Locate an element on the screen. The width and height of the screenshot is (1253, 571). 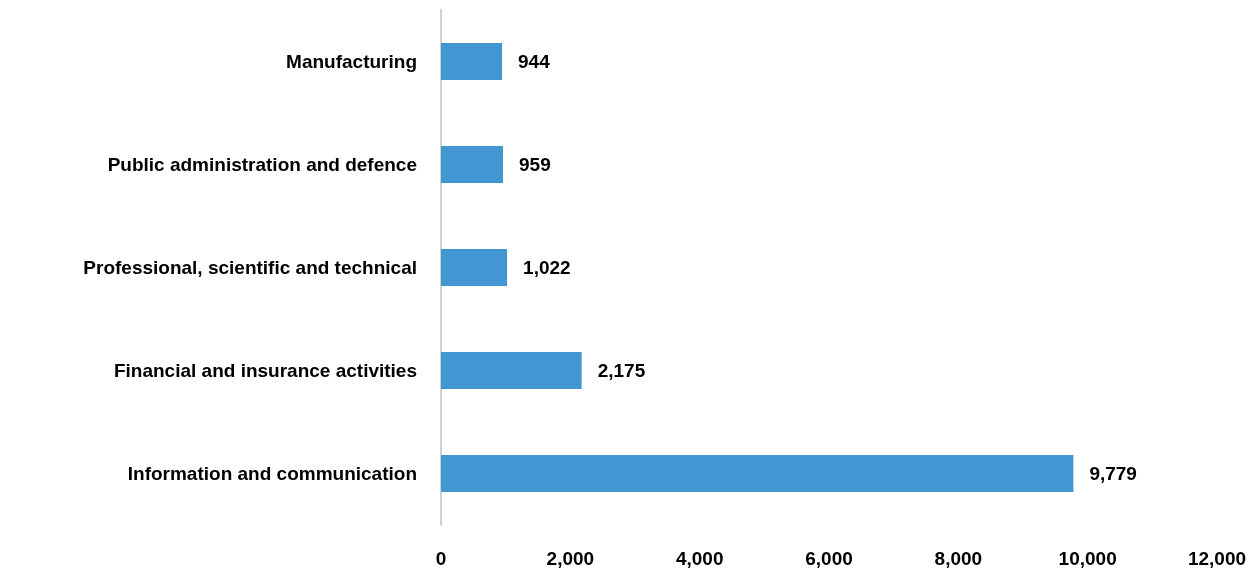
x-tick-label: 4,000 is located at coordinates (699, 558).